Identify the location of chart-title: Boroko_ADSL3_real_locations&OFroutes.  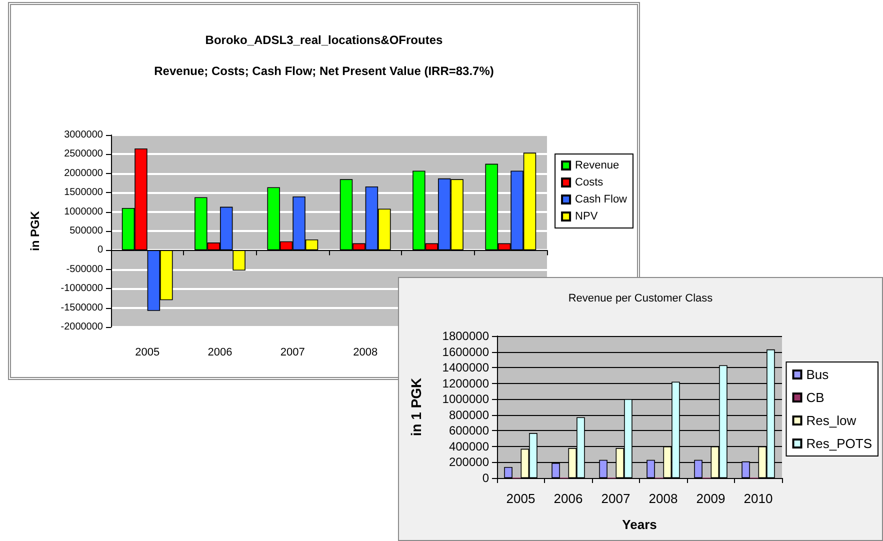
(324, 40).